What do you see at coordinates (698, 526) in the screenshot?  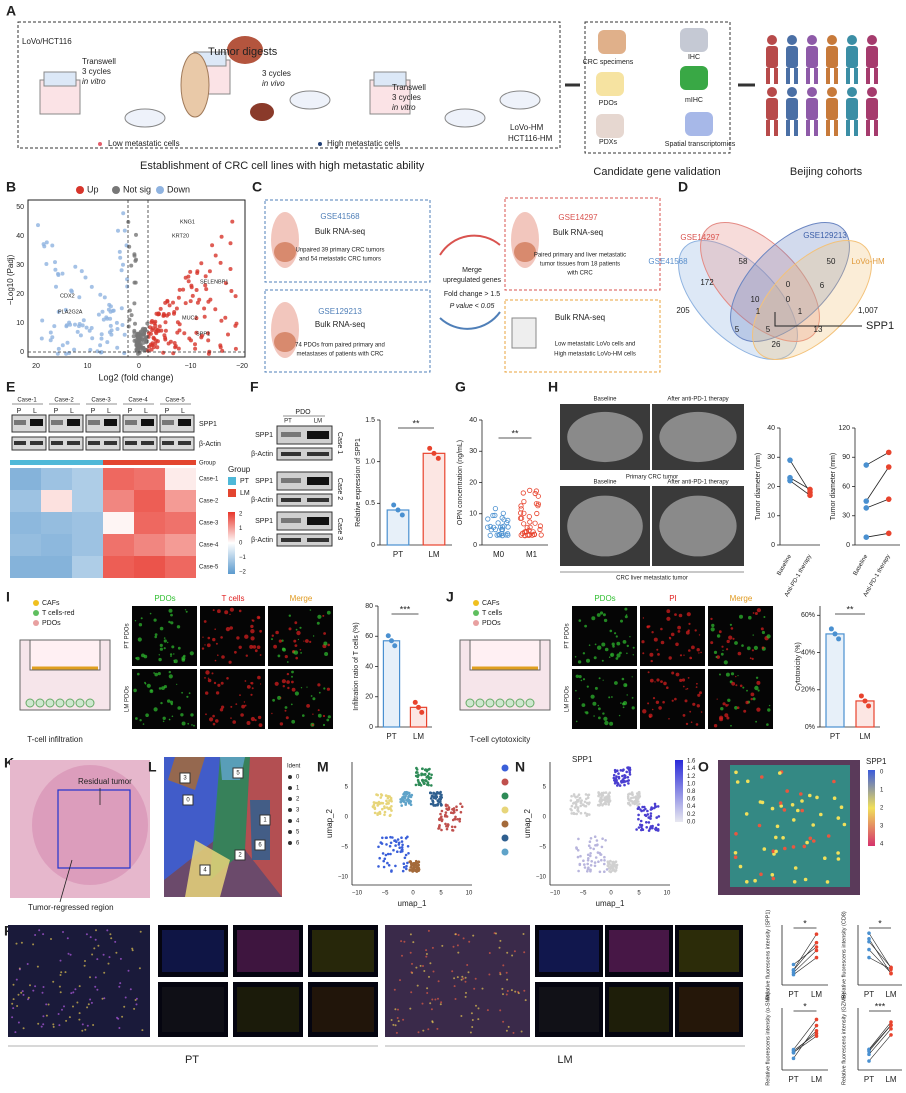 I see `ct-body` at bounding box center [698, 526].